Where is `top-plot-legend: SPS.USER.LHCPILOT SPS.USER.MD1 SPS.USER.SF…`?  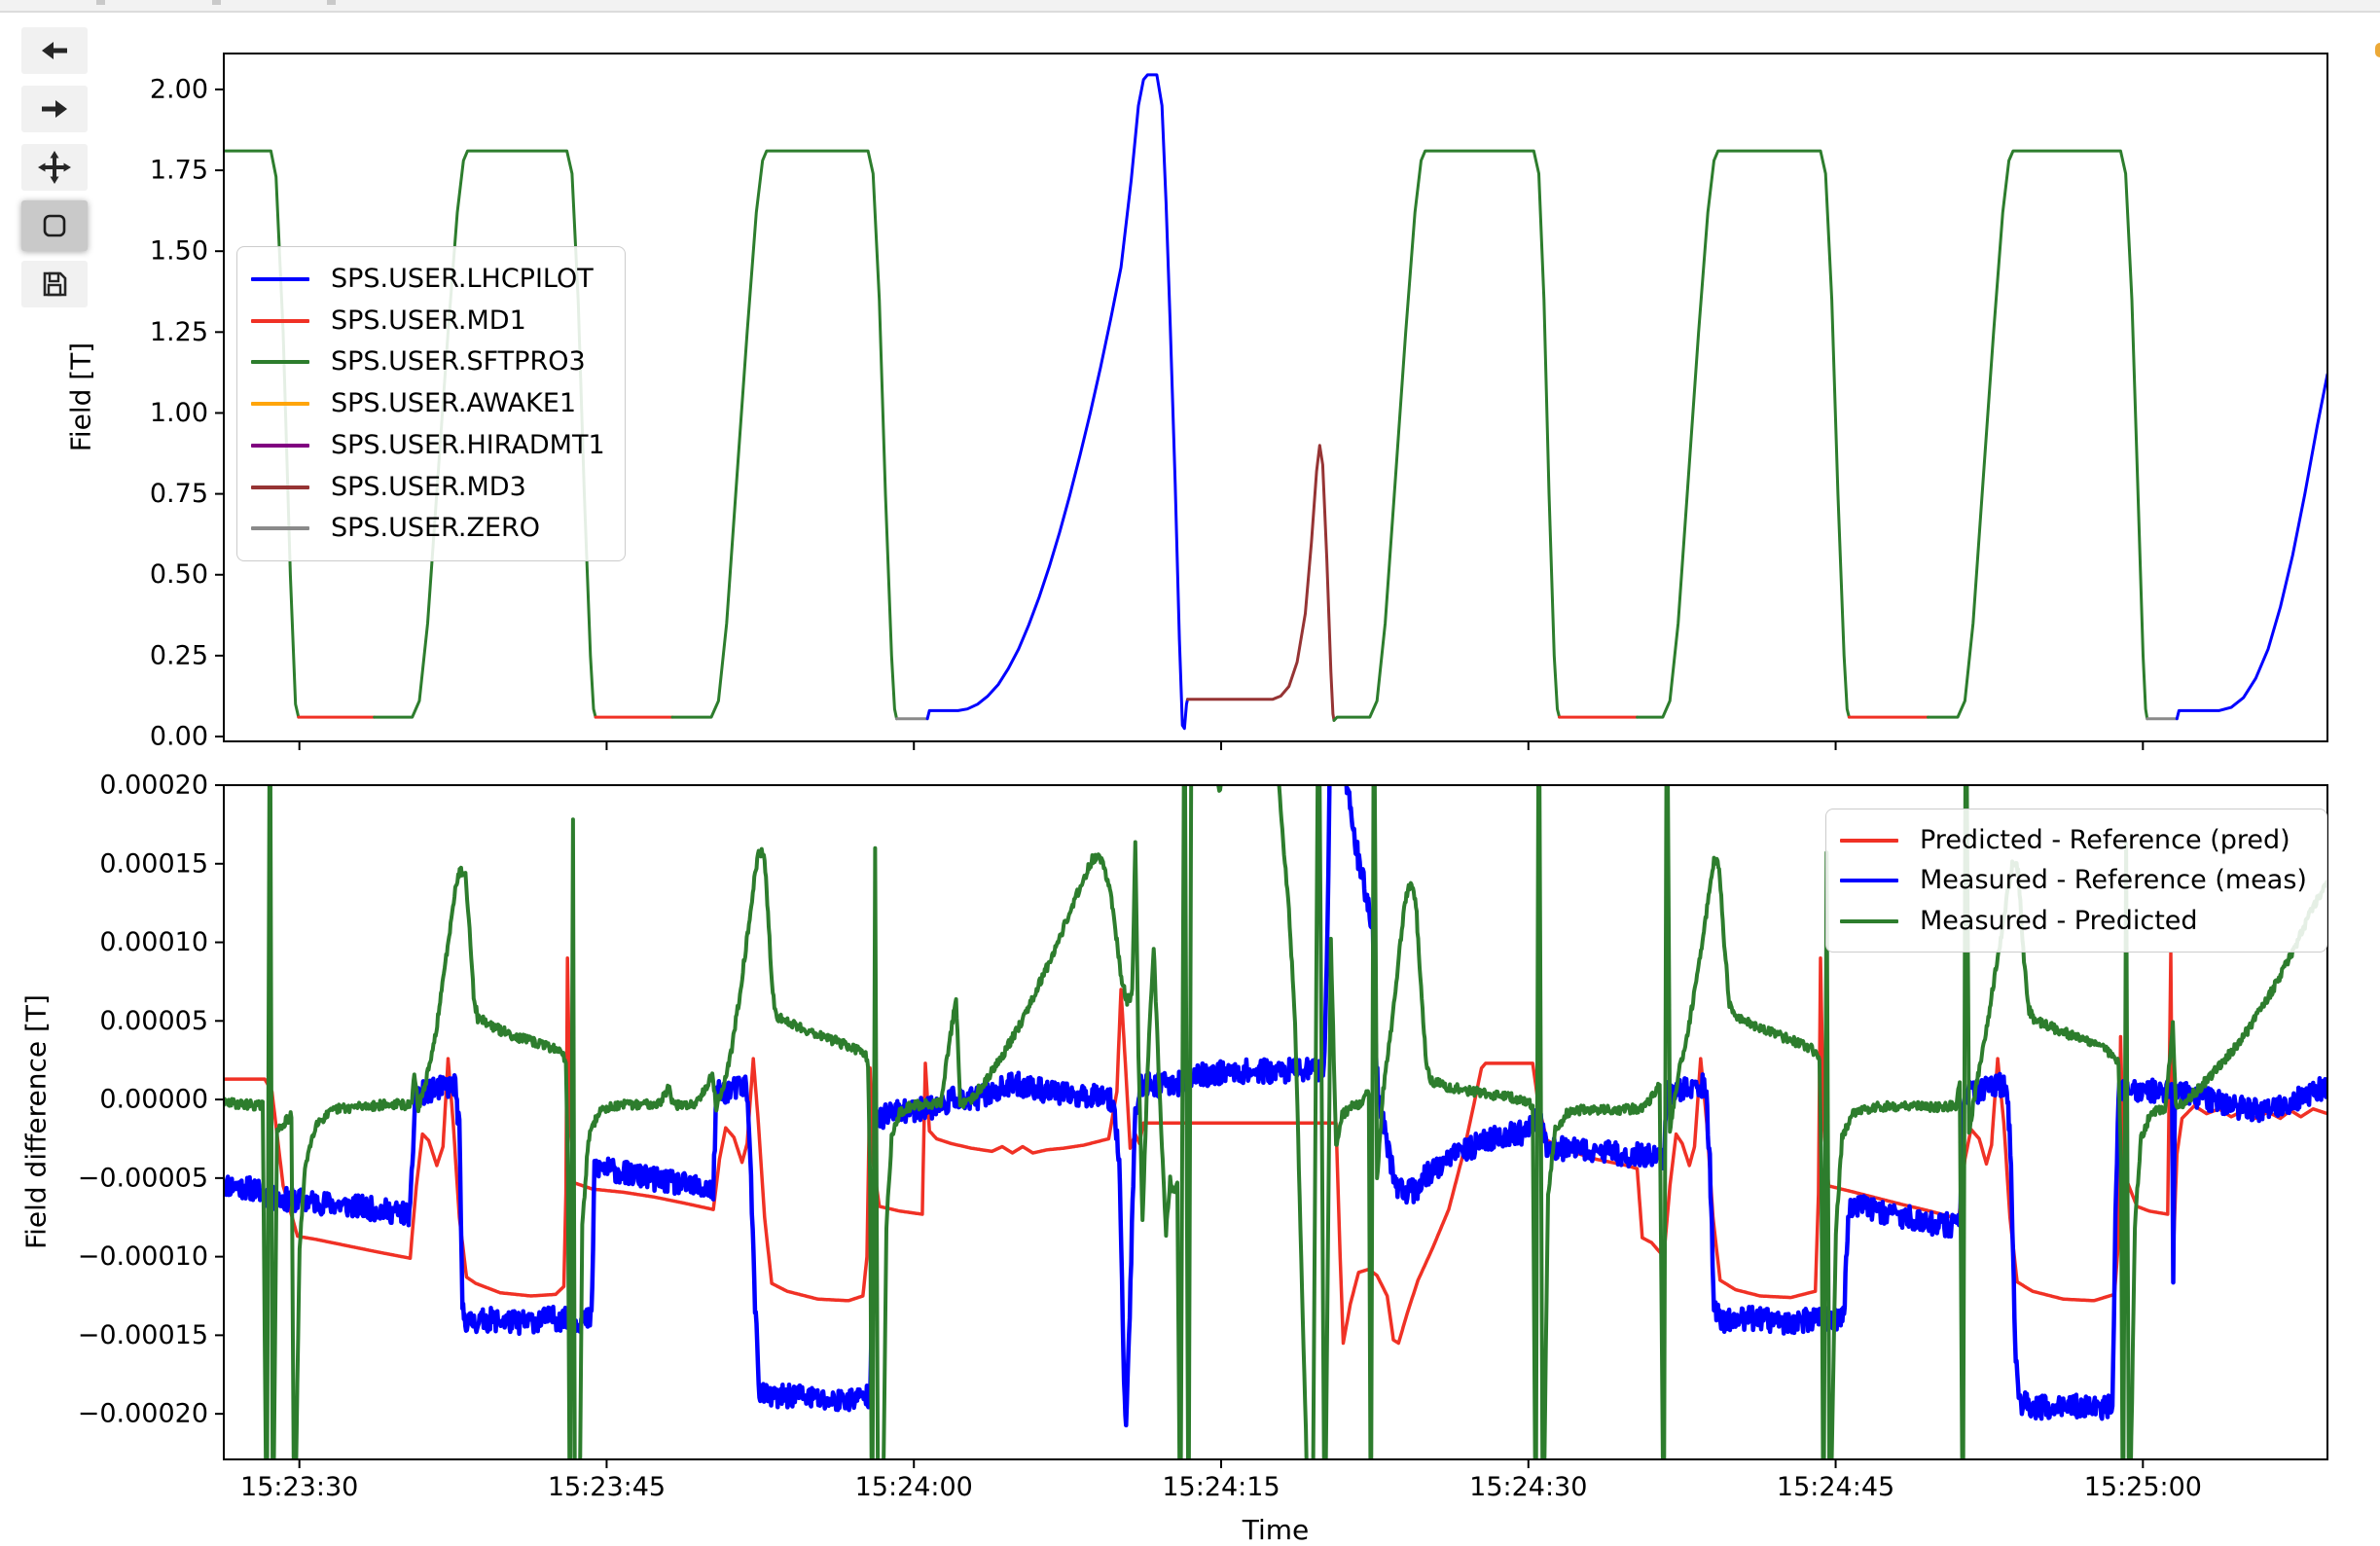
top-plot-legend: SPS.USER.LHCPILOT SPS.USER.MD1 SPS.USER.SF… is located at coordinates (431, 403).